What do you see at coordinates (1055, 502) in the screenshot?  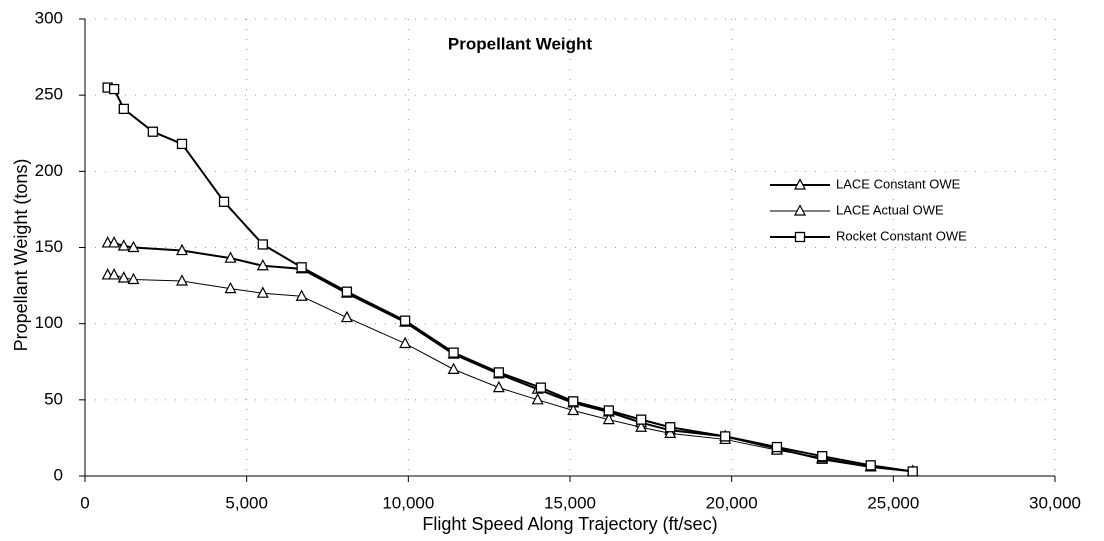 I see `x-tick-label: 30,000` at bounding box center [1055, 502].